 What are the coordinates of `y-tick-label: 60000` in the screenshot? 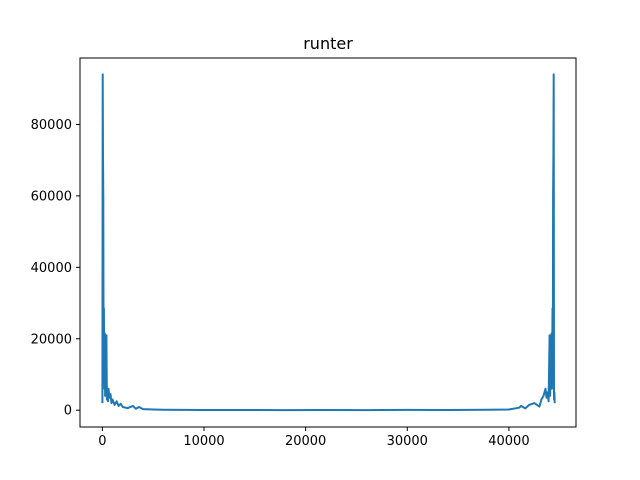 It's located at (51, 196).